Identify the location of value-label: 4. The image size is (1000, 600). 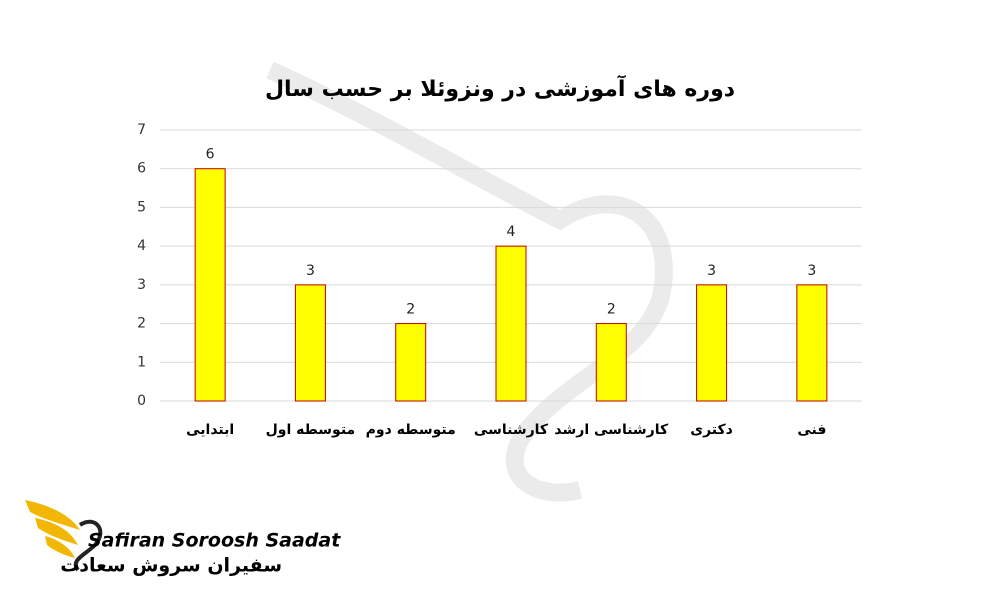
(511, 232).